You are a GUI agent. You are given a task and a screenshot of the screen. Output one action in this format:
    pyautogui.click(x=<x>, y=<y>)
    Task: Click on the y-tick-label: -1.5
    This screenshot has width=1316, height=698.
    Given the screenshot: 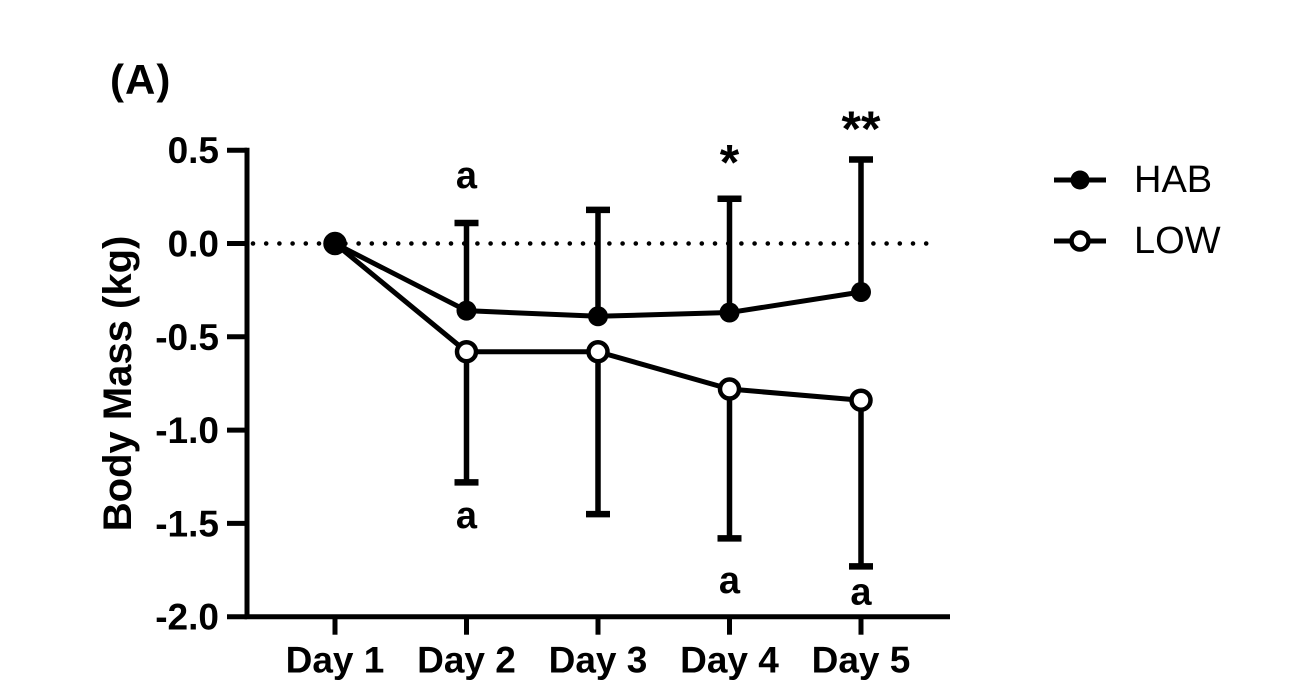 What is the action you would take?
    pyautogui.click(x=187, y=523)
    